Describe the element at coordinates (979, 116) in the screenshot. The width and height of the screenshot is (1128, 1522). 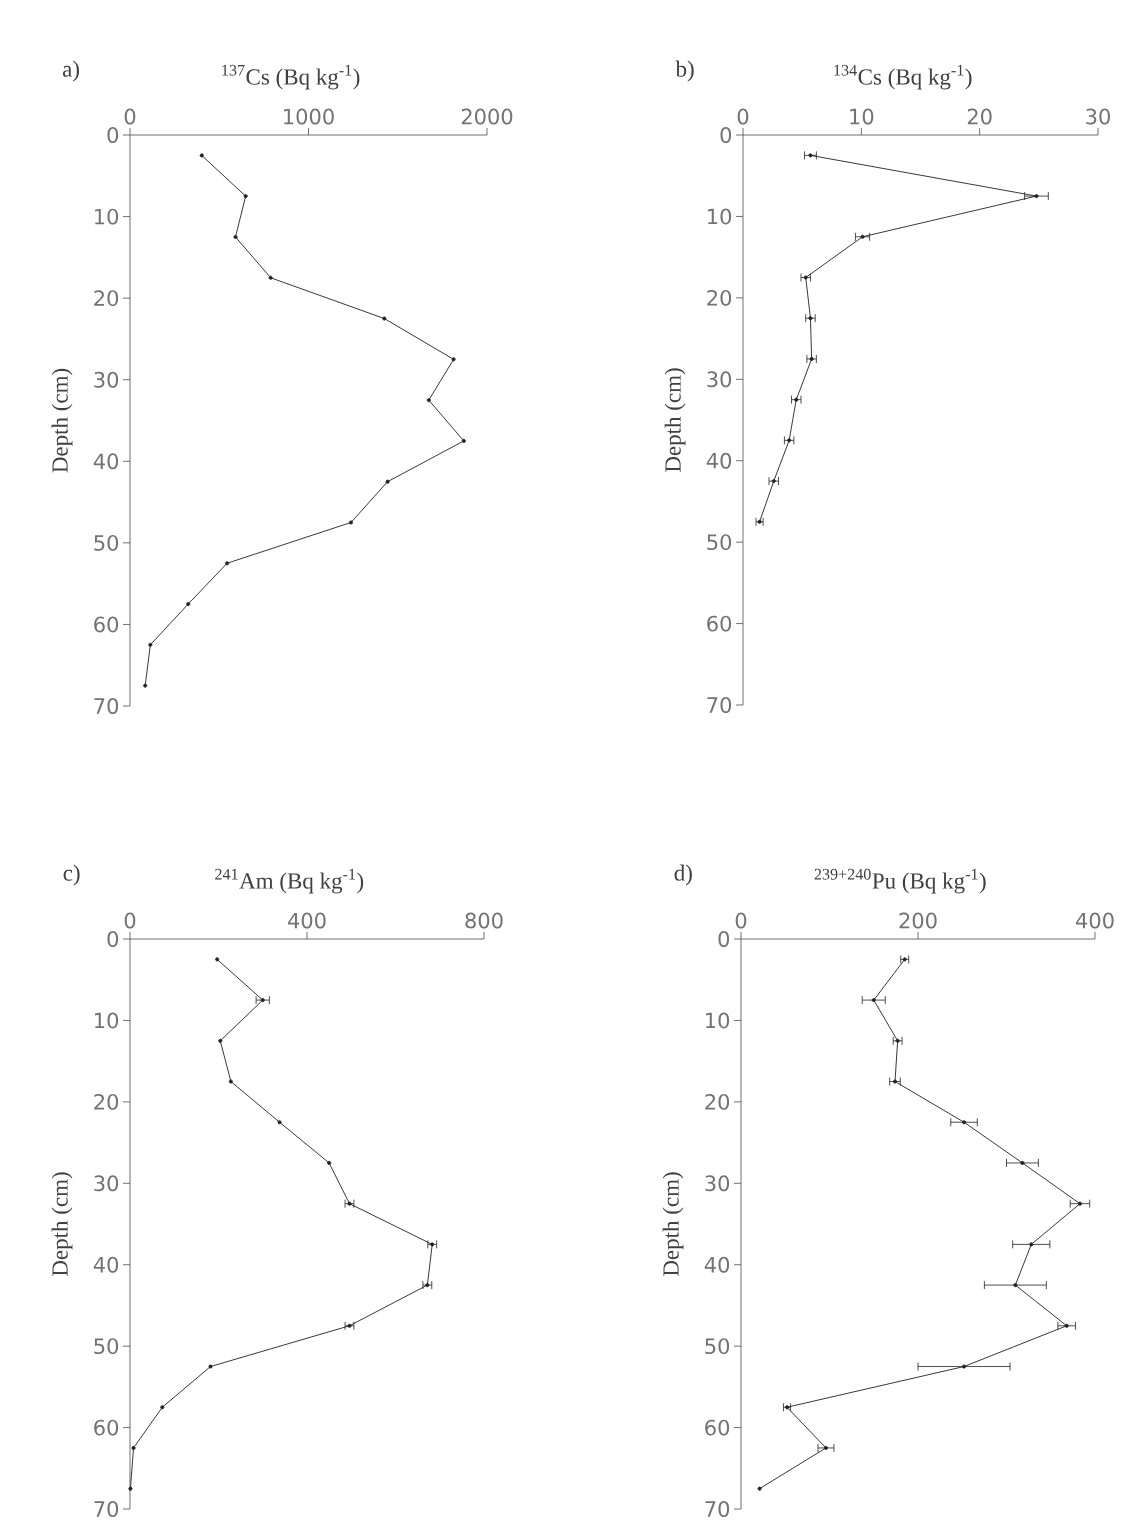
I see `x-tick-label: 20` at that location.